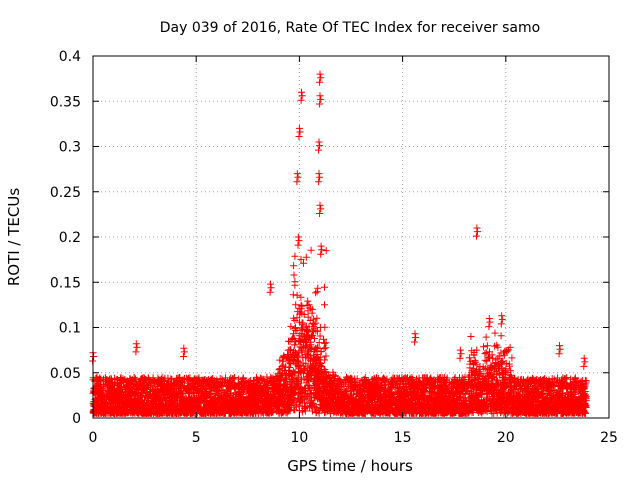 The height and width of the screenshot is (480, 640). What do you see at coordinates (65, 374) in the screenshot?
I see `y-tick-label: 0.05` at bounding box center [65, 374].